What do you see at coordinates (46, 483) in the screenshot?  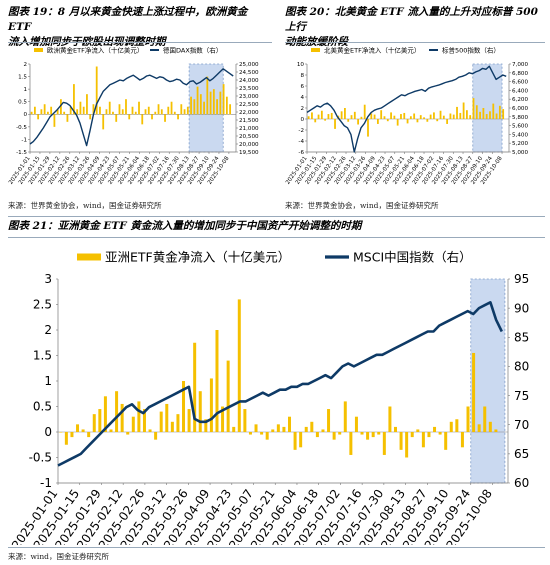 I see `left-tick-label: -1` at bounding box center [46, 483].